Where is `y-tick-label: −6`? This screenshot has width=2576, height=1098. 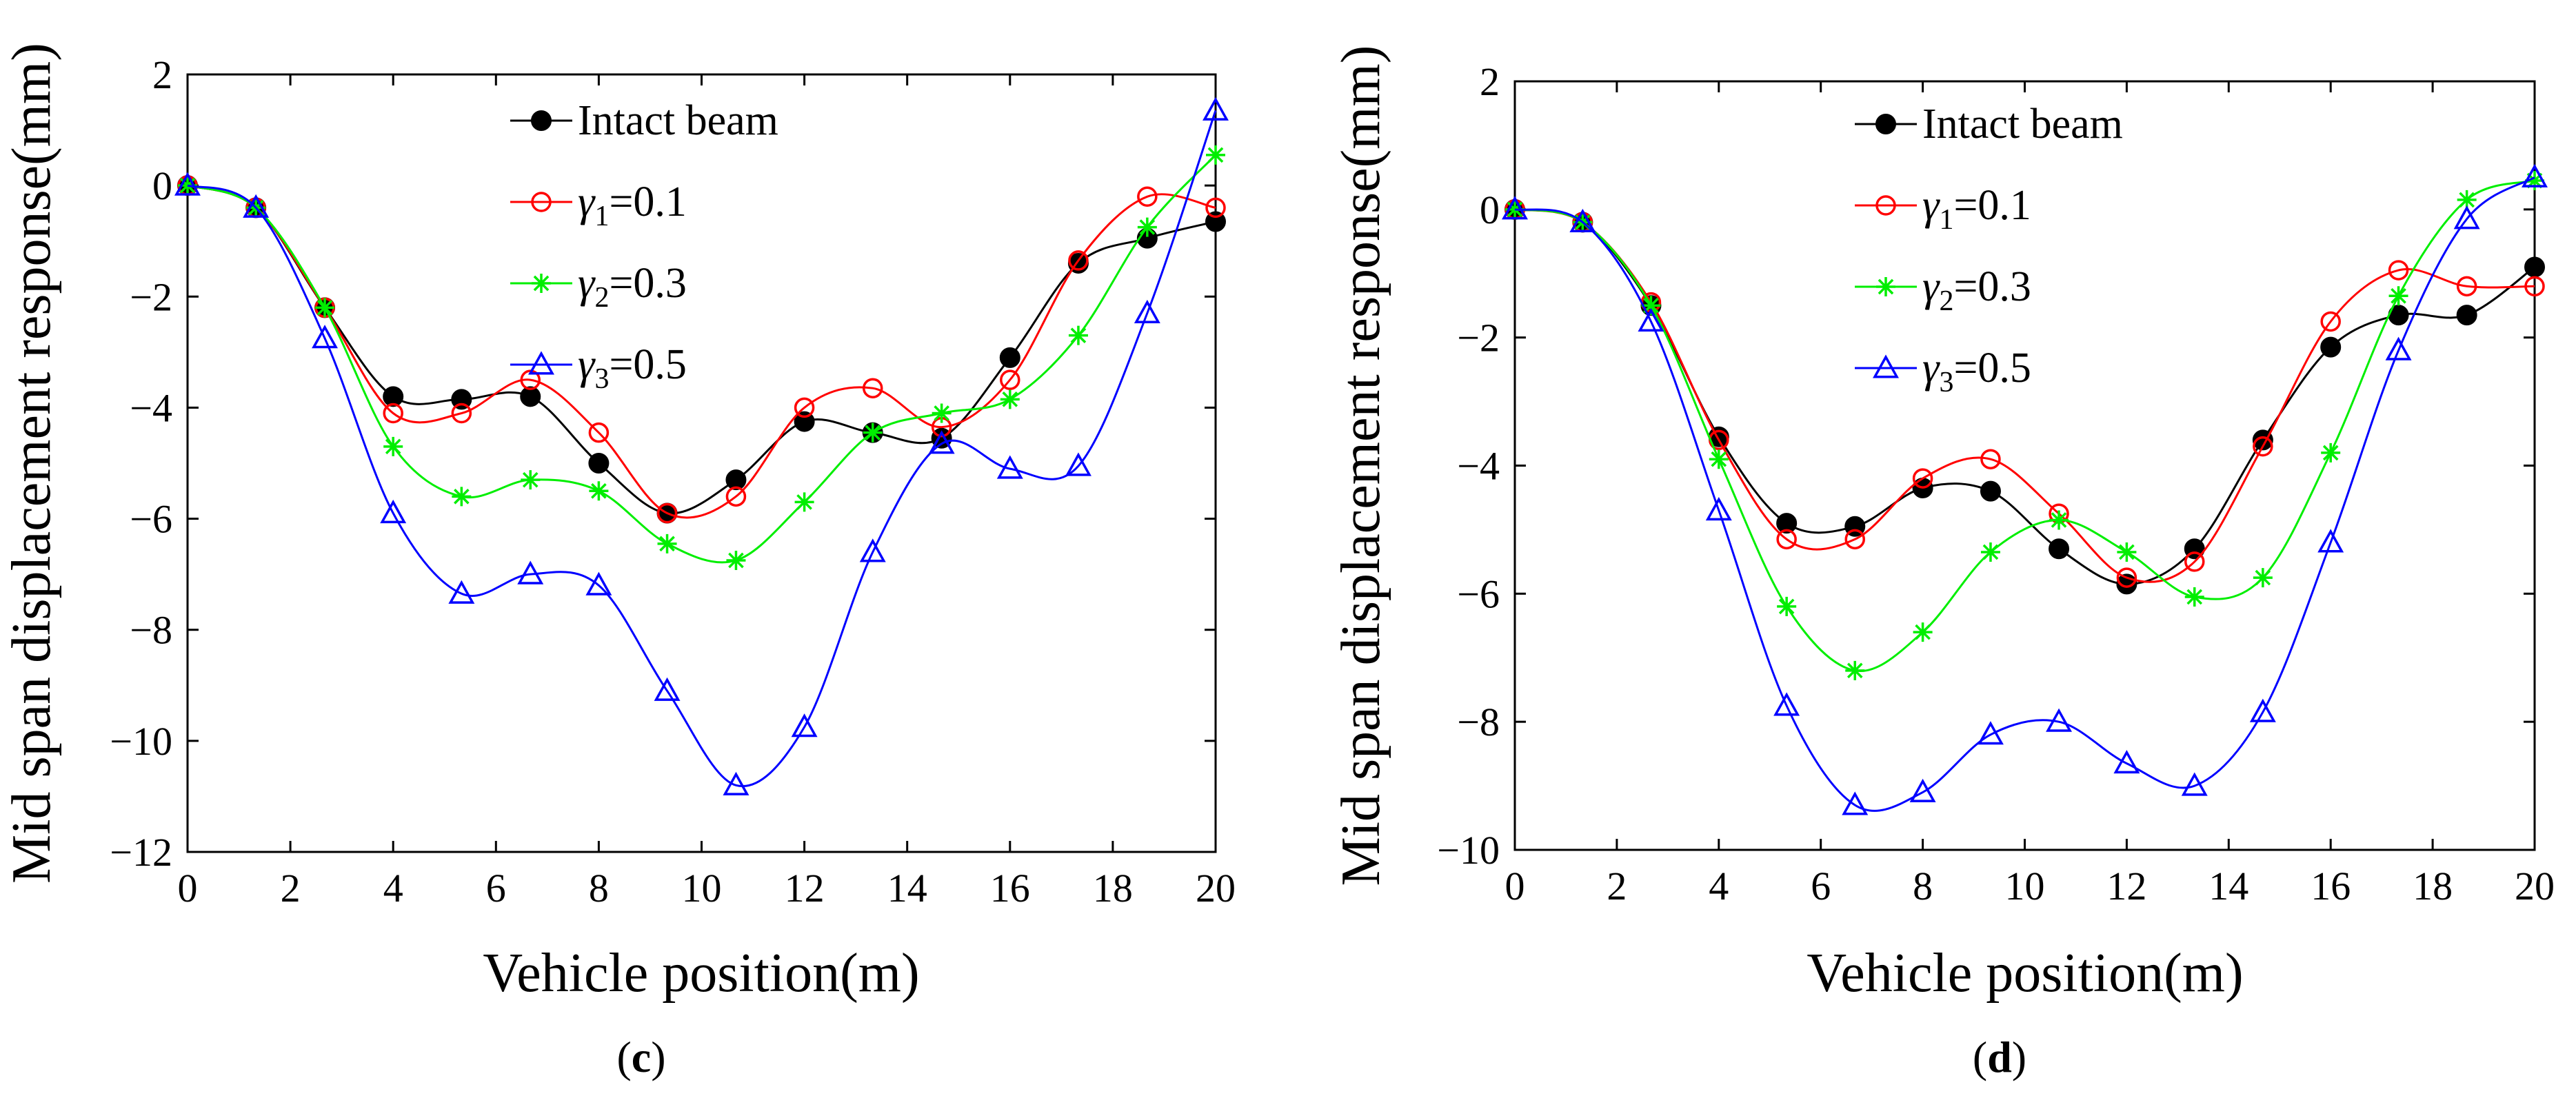 y-tick-label: −6 is located at coordinates (151, 519).